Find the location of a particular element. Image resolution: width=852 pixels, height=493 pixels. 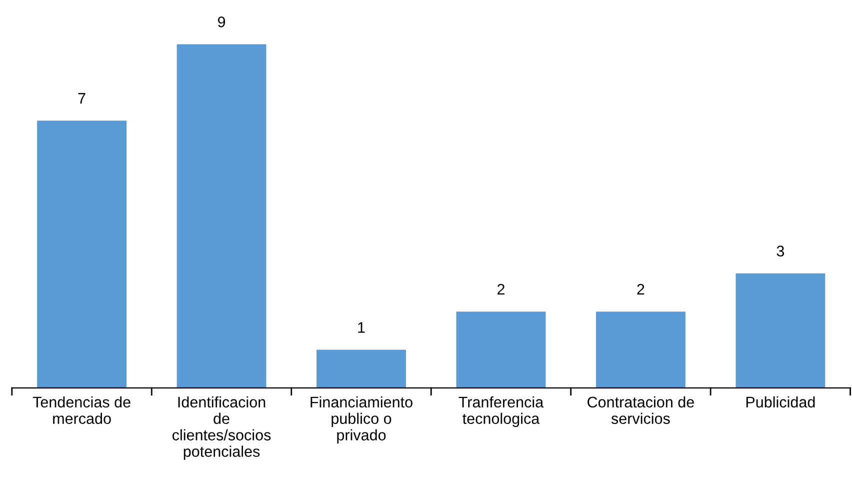

x-tick-label: Publicidad is located at coordinates (780, 402).